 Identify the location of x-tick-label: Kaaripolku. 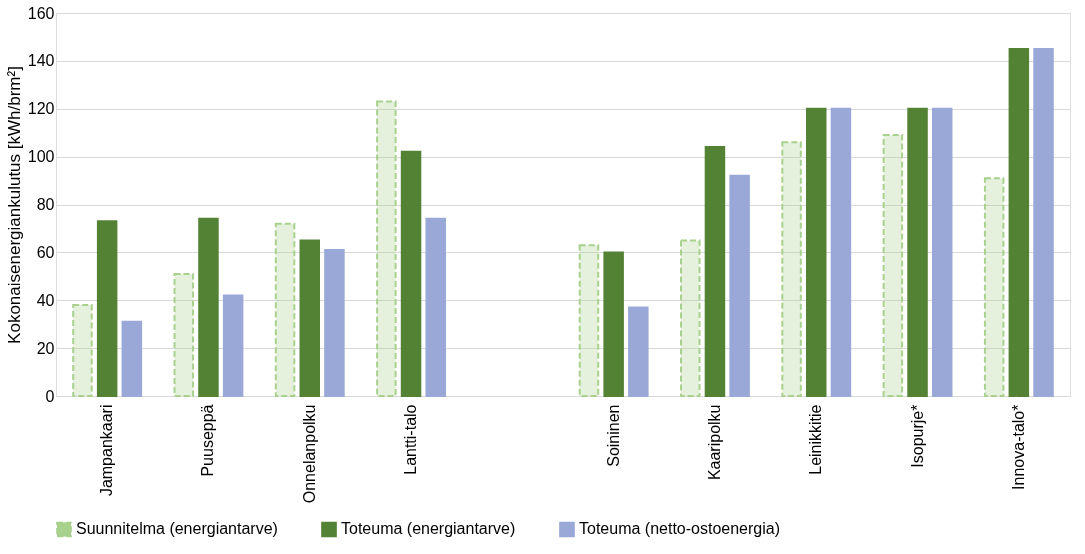
(714, 442).